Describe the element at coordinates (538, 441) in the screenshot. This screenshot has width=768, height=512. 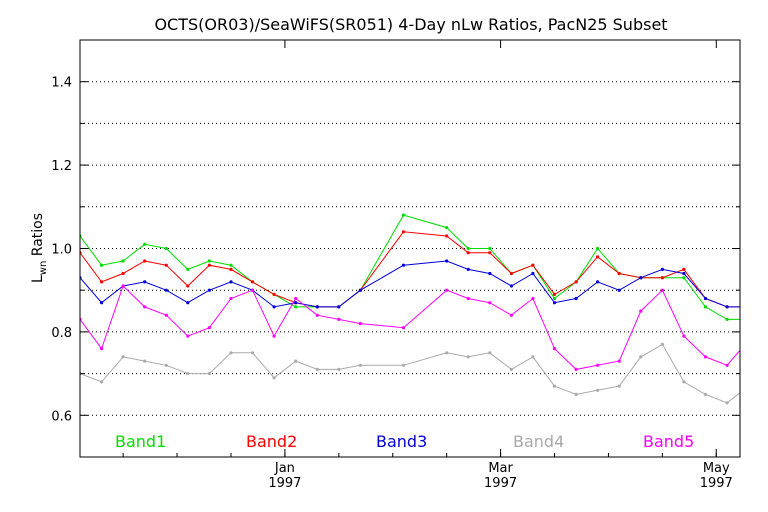
I see `legend-entry-band4: Band4` at that location.